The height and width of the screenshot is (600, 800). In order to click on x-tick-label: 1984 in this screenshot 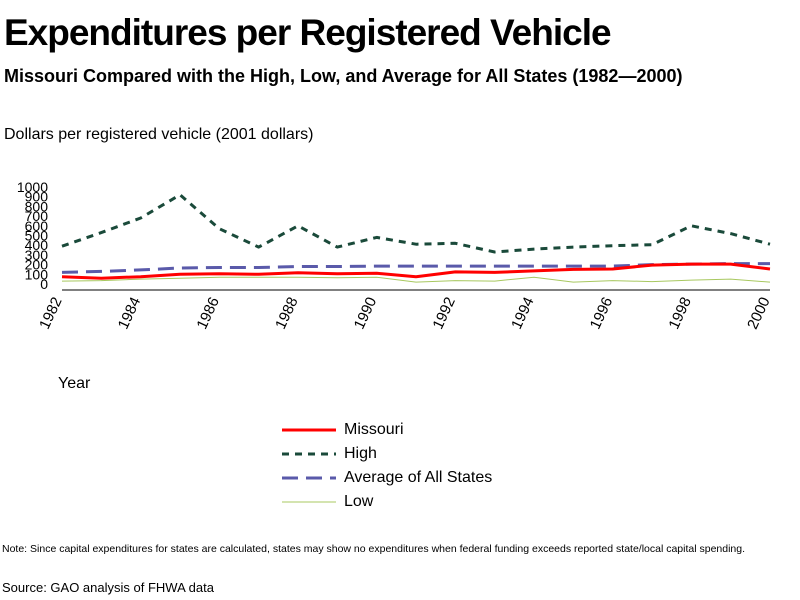, I will do `click(130, 313)`.